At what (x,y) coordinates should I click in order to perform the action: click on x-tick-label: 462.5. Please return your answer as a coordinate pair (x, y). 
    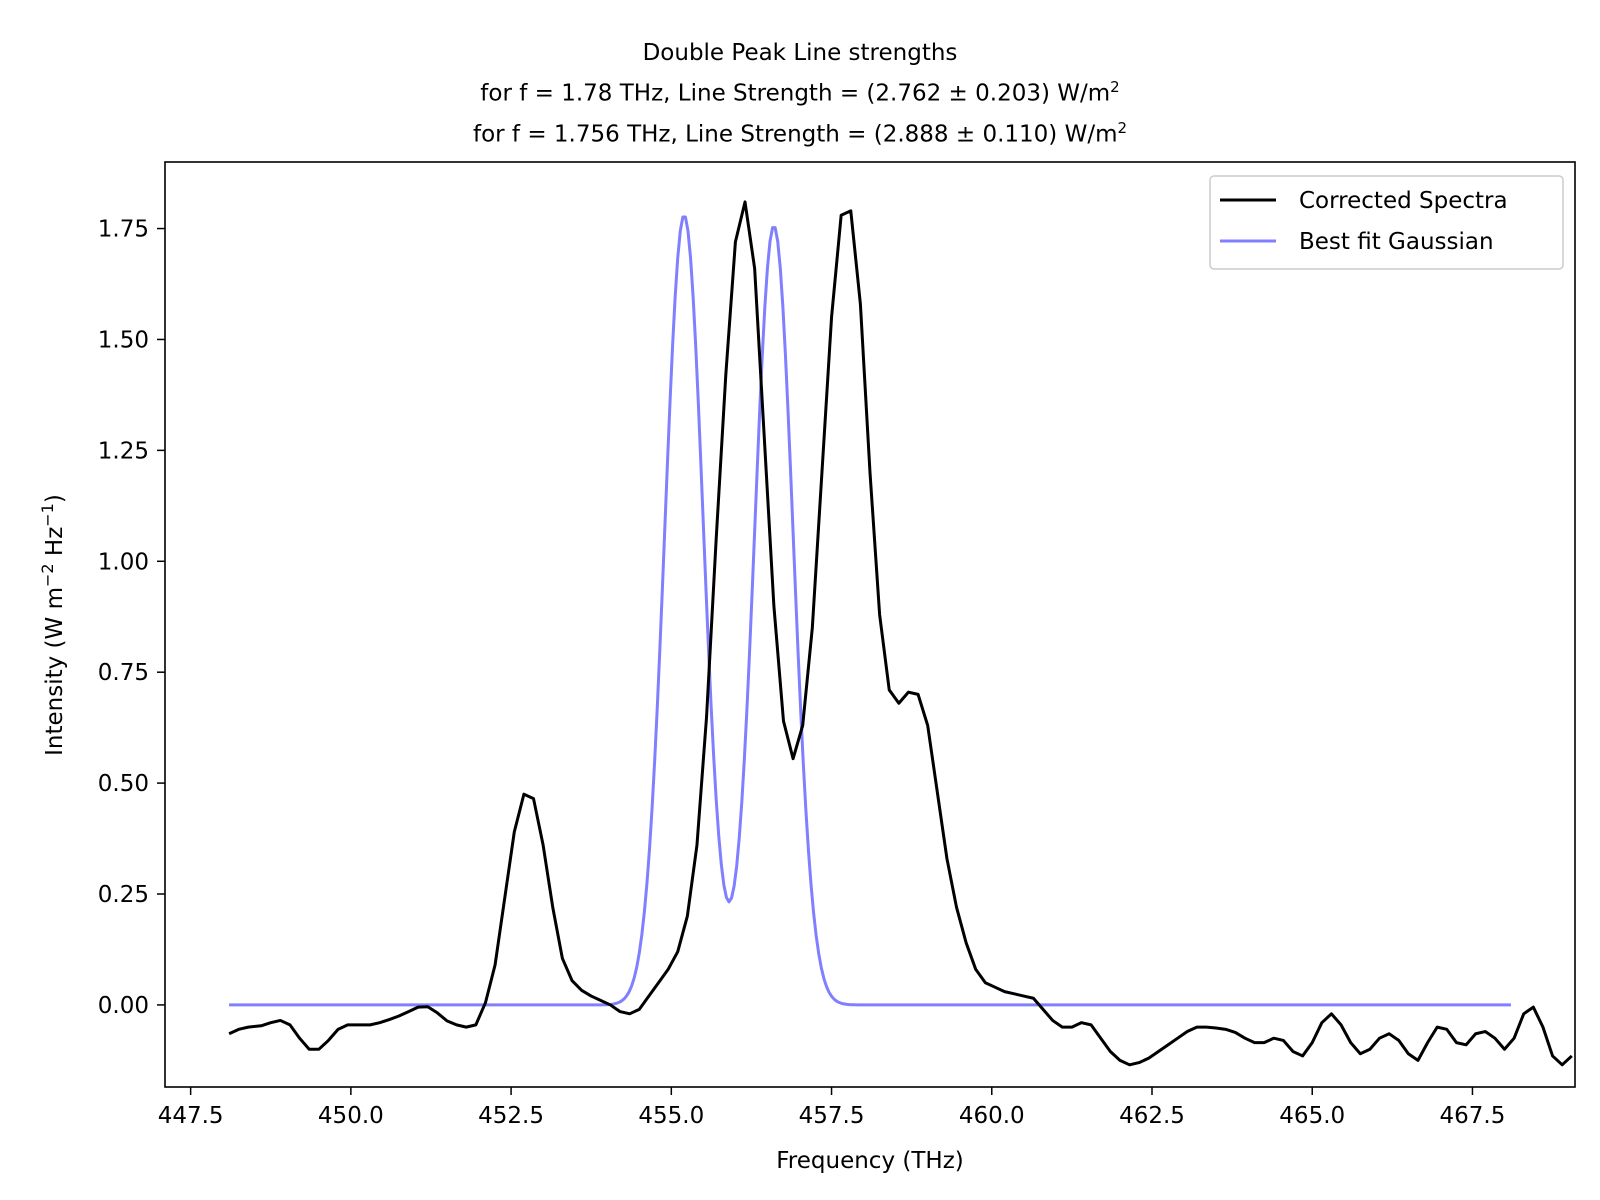
    Looking at the image, I should click on (1152, 1116).